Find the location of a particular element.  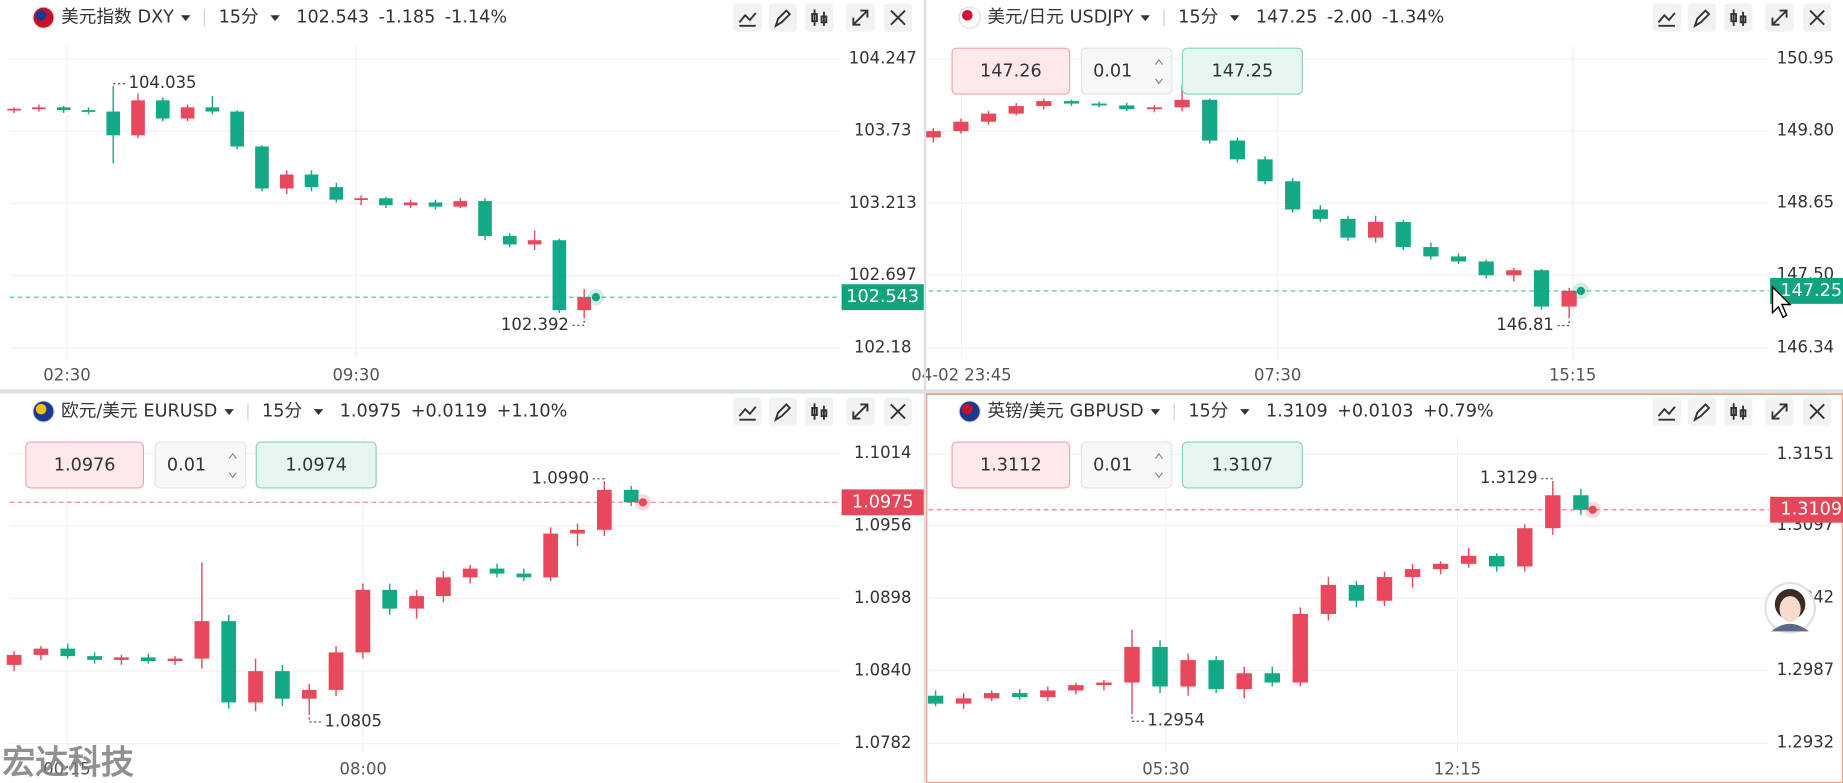

extreme-label: 102.392 is located at coordinates (535, 324).